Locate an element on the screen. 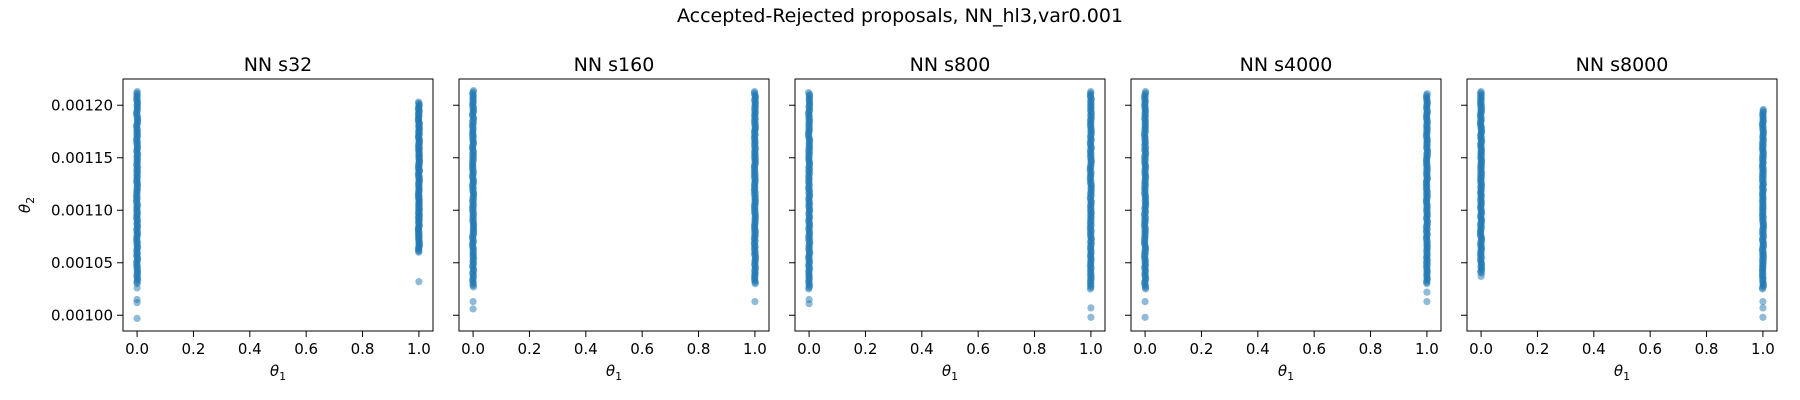 The width and height of the screenshot is (1800, 400). subplot-title: NN s32 is located at coordinates (278, 65).